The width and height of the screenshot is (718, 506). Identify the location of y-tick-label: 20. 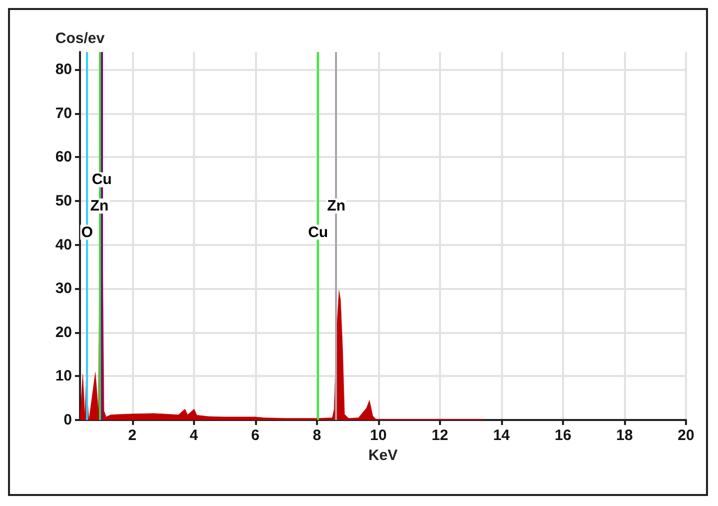
(63, 332).